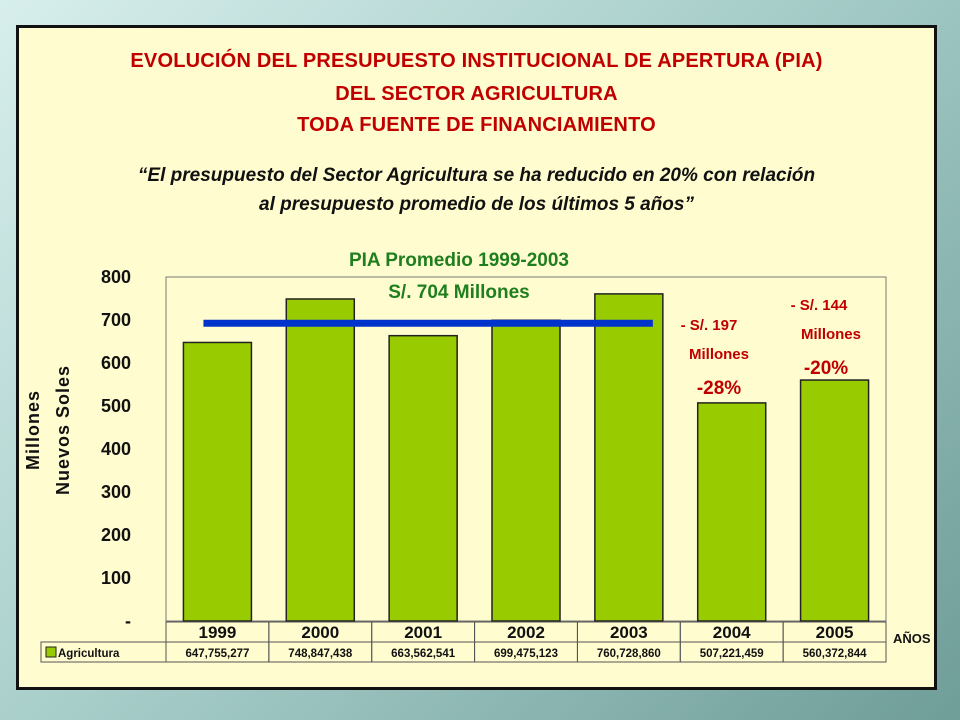 This screenshot has width=960, height=720. Describe the element at coordinates (89, 654) in the screenshot. I see `legend-label: Agricultura` at that location.